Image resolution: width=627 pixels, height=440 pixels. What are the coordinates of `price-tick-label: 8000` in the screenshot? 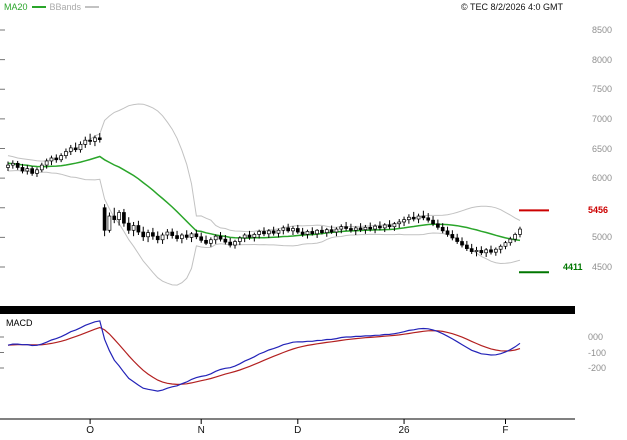 It's located at (602, 59).